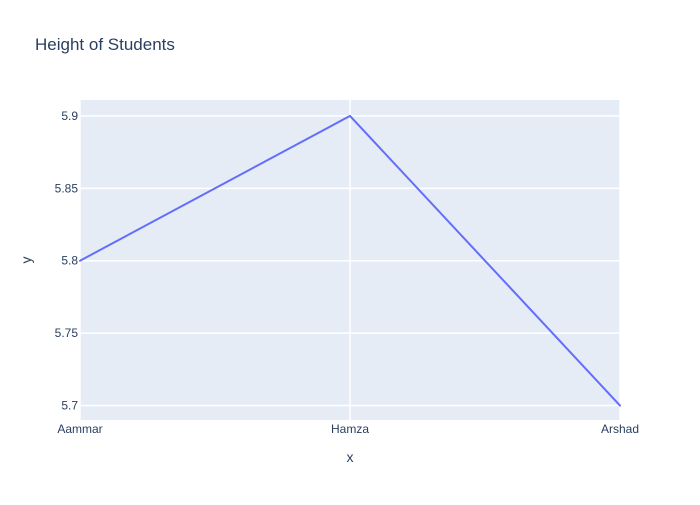  I want to click on x-axis-ticks: Aammar Hamza Arshad, so click(348, 429).